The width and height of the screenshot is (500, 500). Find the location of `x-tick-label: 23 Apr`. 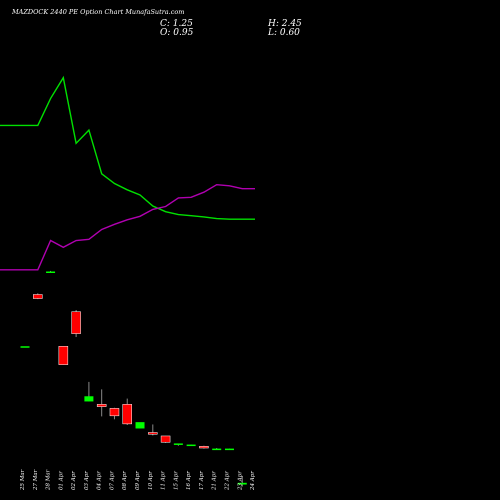

x-tick-label: 23 Apr is located at coordinates (240, 481).